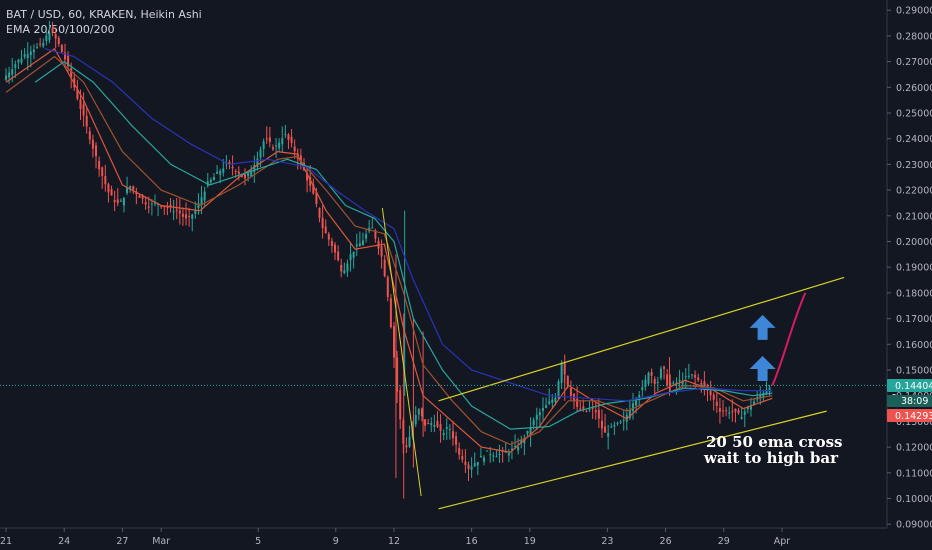 The image size is (932, 550). Describe the element at coordinates (914, 371) in the screenshot. I see `y-tick-label: 0.15000` at that location.